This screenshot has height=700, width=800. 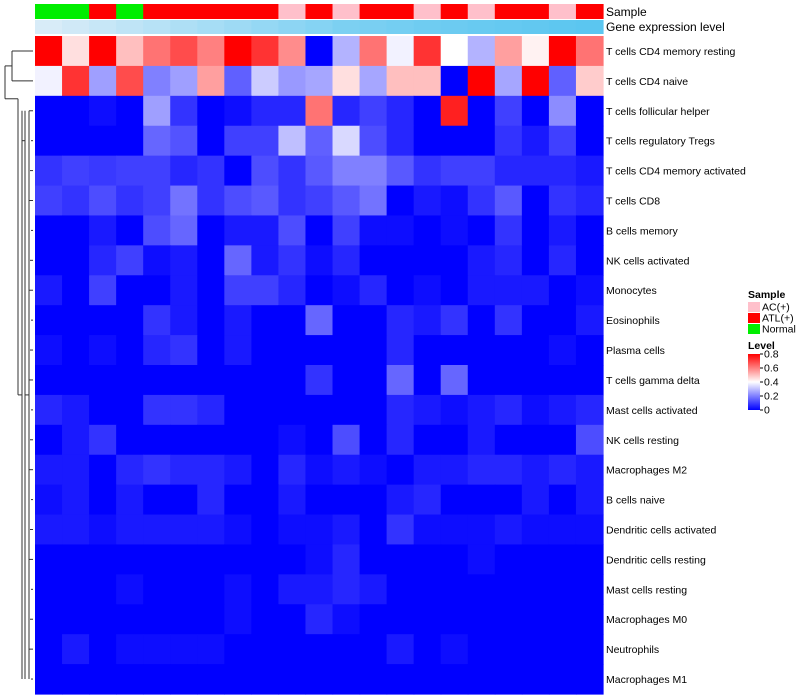 I want to click on row-label: T cells CD4 memory resting, so click(x=670, y=52).